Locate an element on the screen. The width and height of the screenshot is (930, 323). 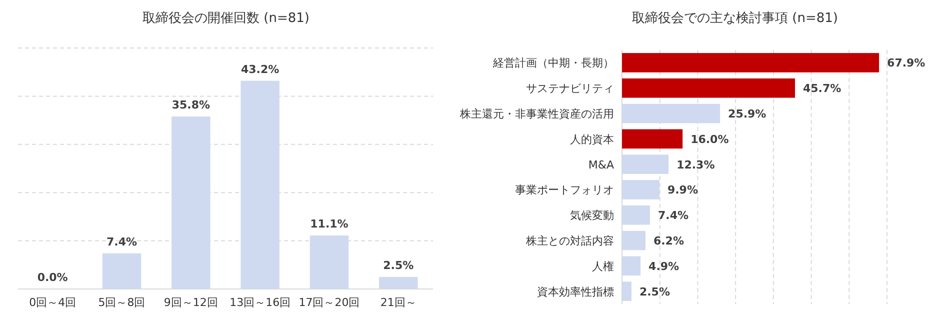
data-label: 45.7% is located at coordinates (822, 89).